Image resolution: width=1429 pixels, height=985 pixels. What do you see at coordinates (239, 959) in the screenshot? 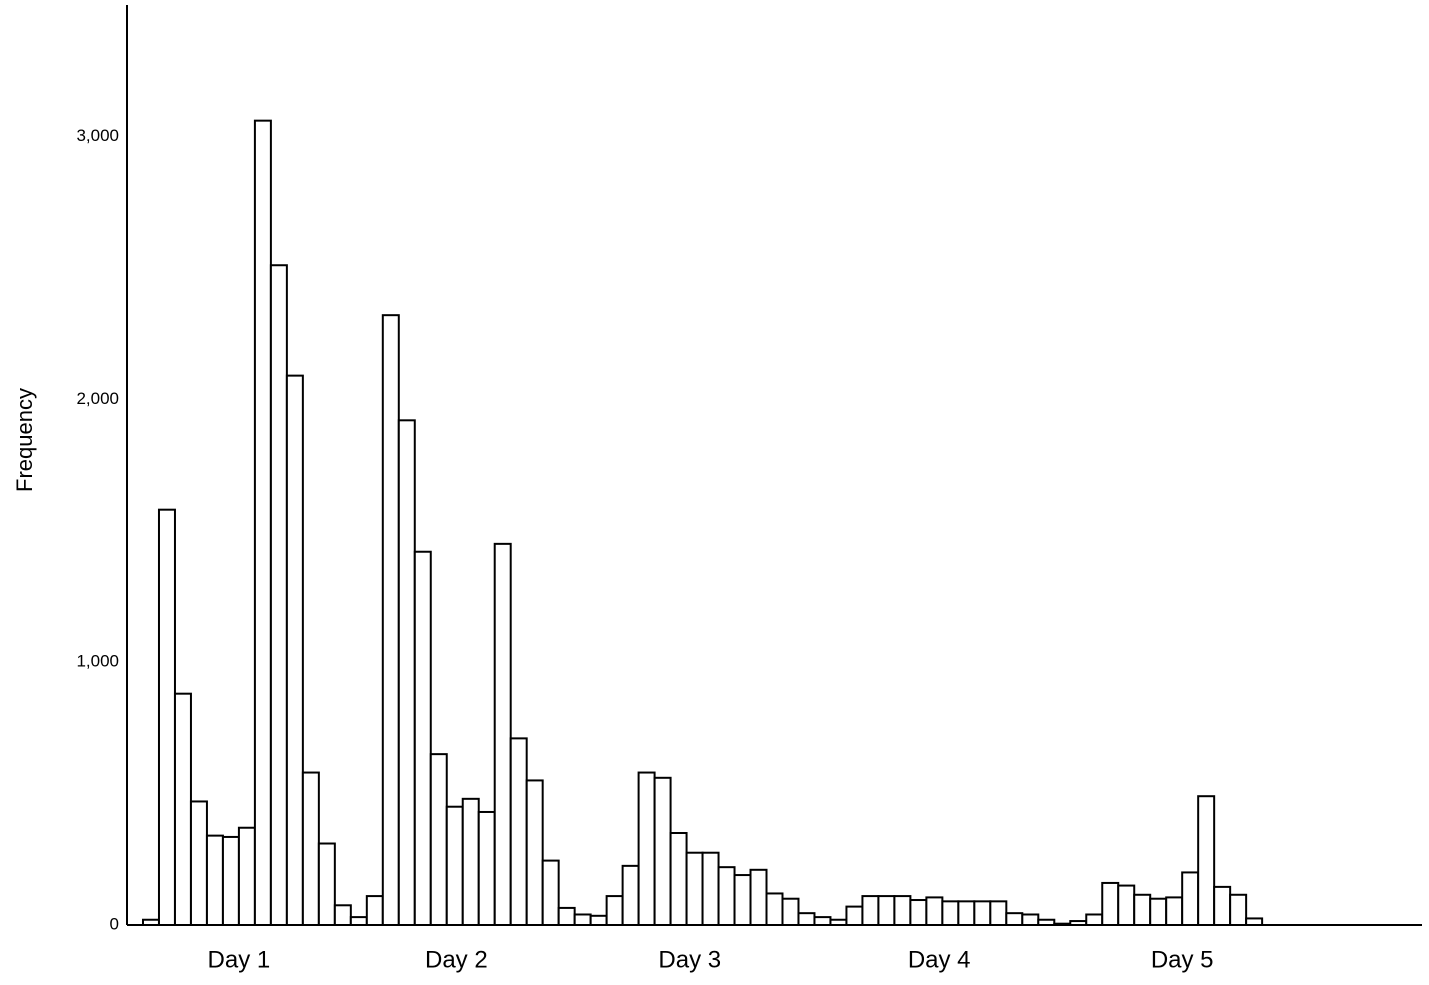
I see `x-tick-label: Day 1` at bounding box center [239, 959].